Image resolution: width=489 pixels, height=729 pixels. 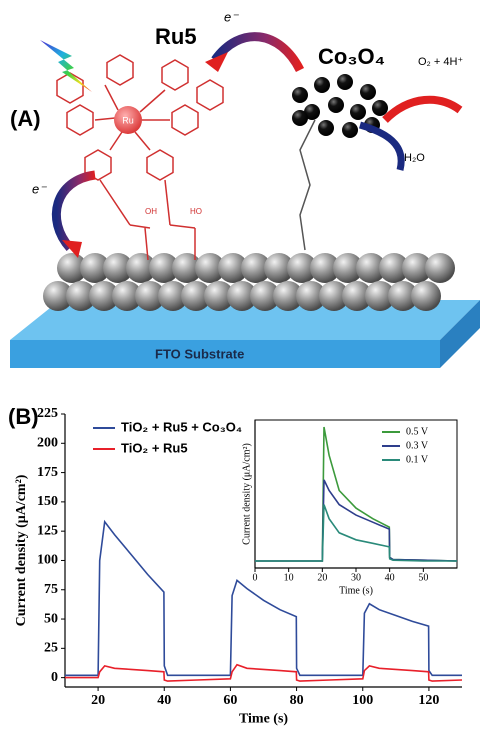 What do you see at coordinates (23, 416) in the screenshot?
I see `panel-label: (B)` at bounding box center [23, 416].